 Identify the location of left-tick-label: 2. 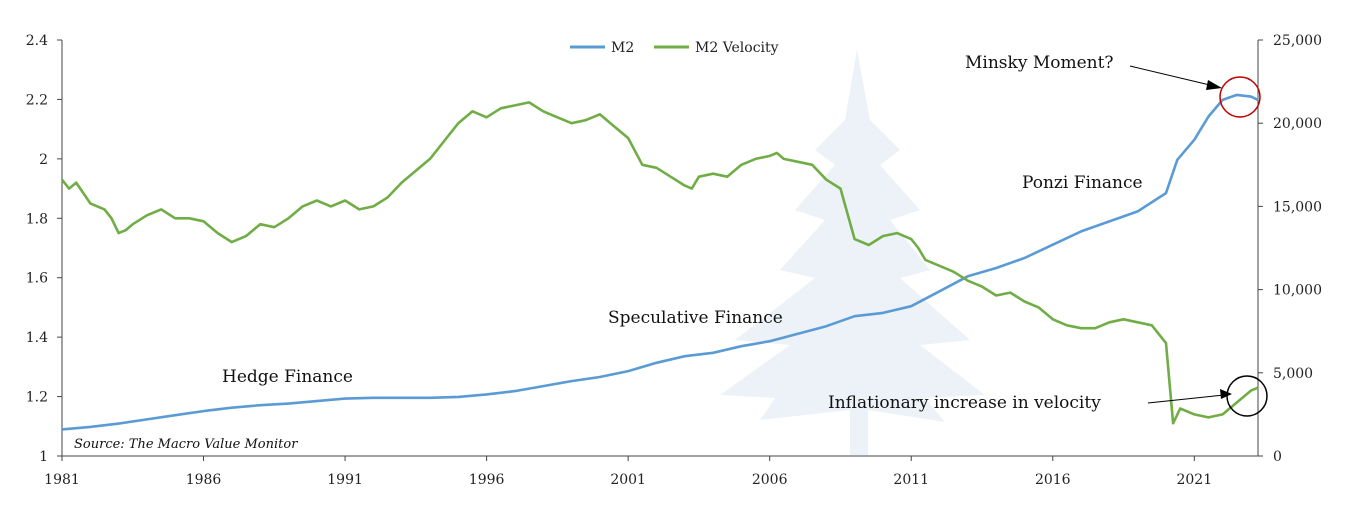
(43, 160).